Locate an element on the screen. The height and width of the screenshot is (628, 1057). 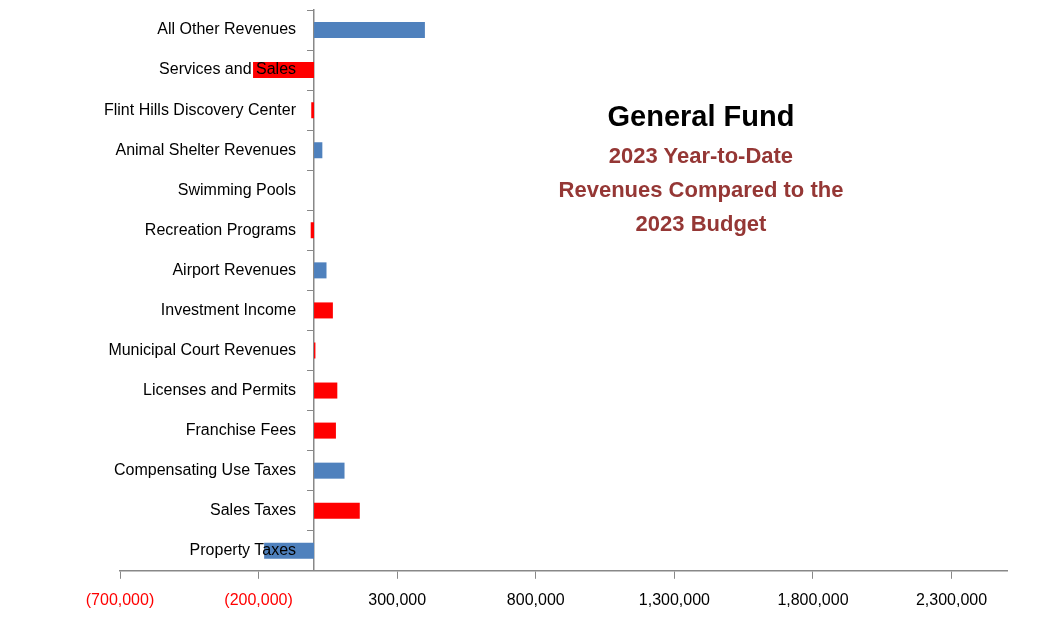
text: 2023 Year-to-Date Revenues Compared to the 2023 Budget is located at coordinates (701, 190).